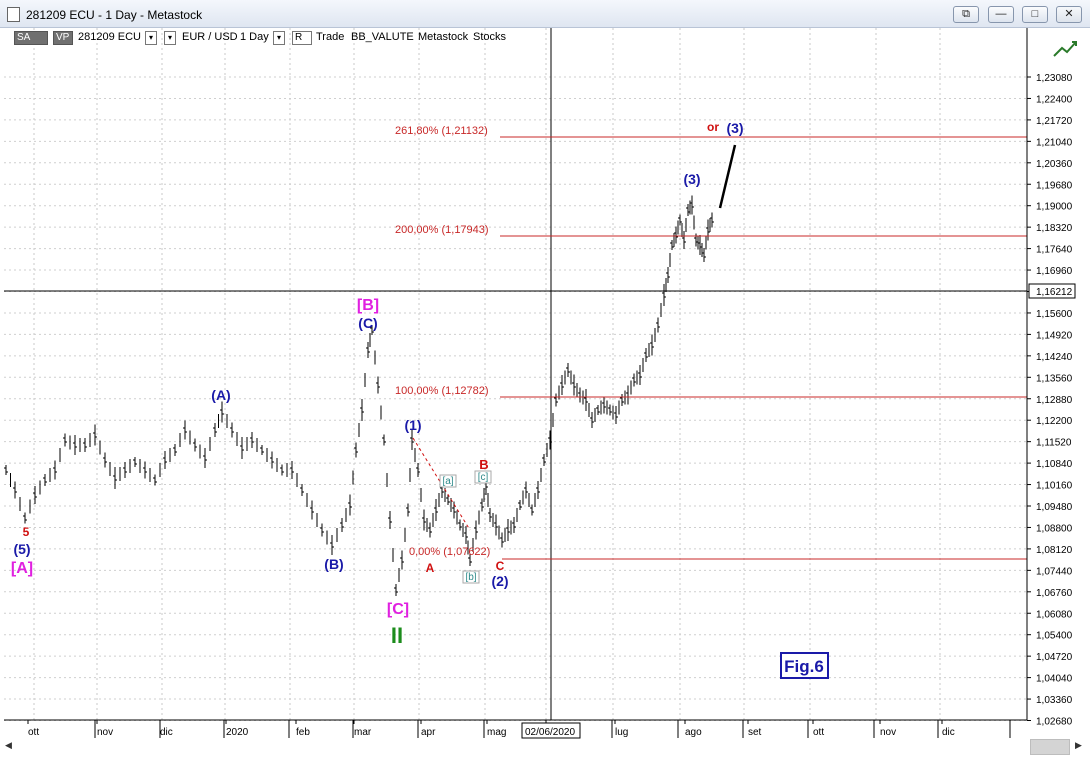 The width and height of the screenshot is (1090, 759). Describe the element at coordinates (1054, 550) in the screenshot. I see `price-label: 1,08120` at that location.